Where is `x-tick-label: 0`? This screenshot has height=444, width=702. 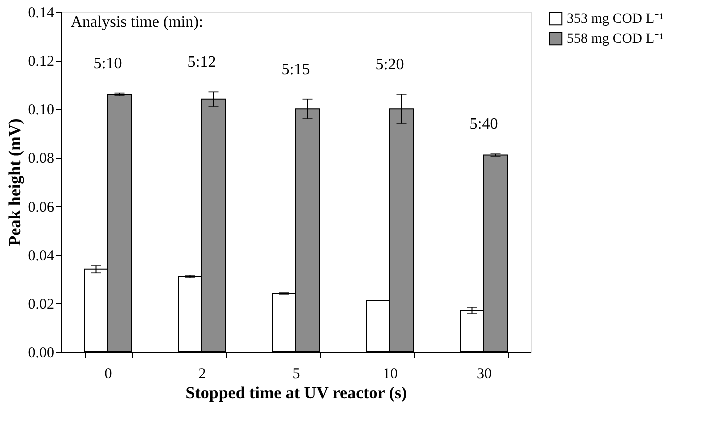
x-tick-label: 0 is located at coordinates (108, 374).